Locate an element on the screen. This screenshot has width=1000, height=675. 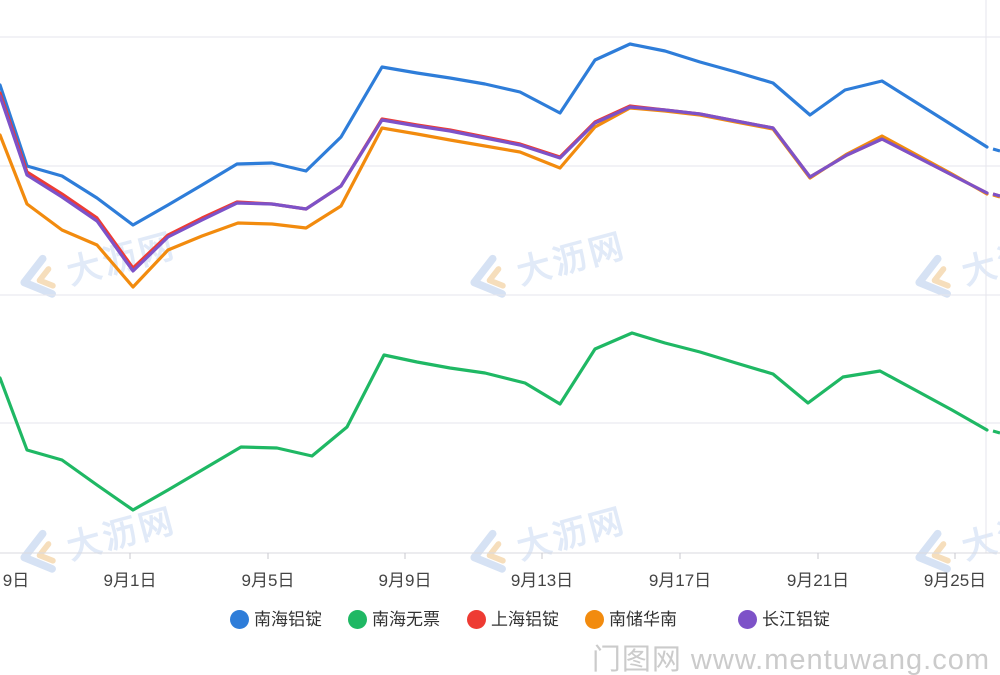
x-axis-label: 9月17日 is located at coordinates (680, 580).